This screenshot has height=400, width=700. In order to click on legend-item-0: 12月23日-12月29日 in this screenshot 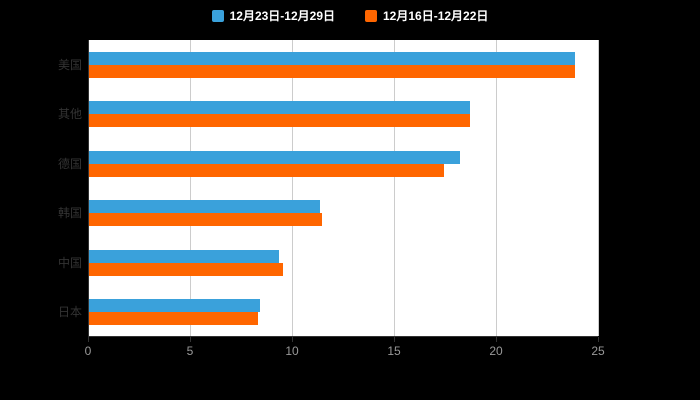, I will do `click(273, 15)`.